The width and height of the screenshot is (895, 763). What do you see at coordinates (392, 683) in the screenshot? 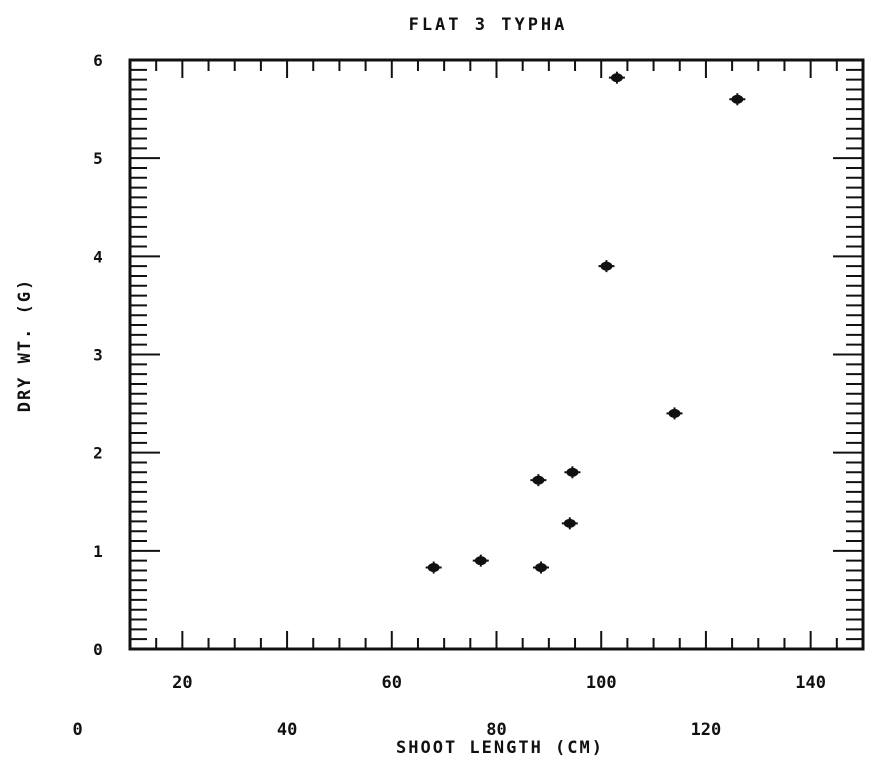
I see `x-tick-label: 60` at bounding box center [392, 683].